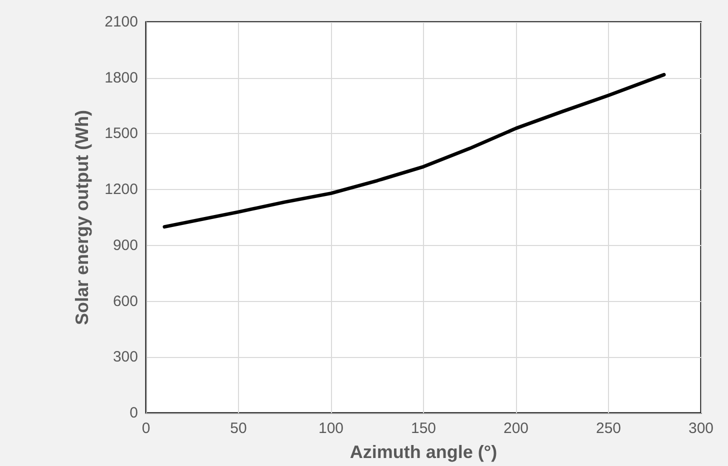  Describe the element at coordinates (82, 217) in the screenshot. I see `y-axis-title: Solar energy output (Wh)` at that location.